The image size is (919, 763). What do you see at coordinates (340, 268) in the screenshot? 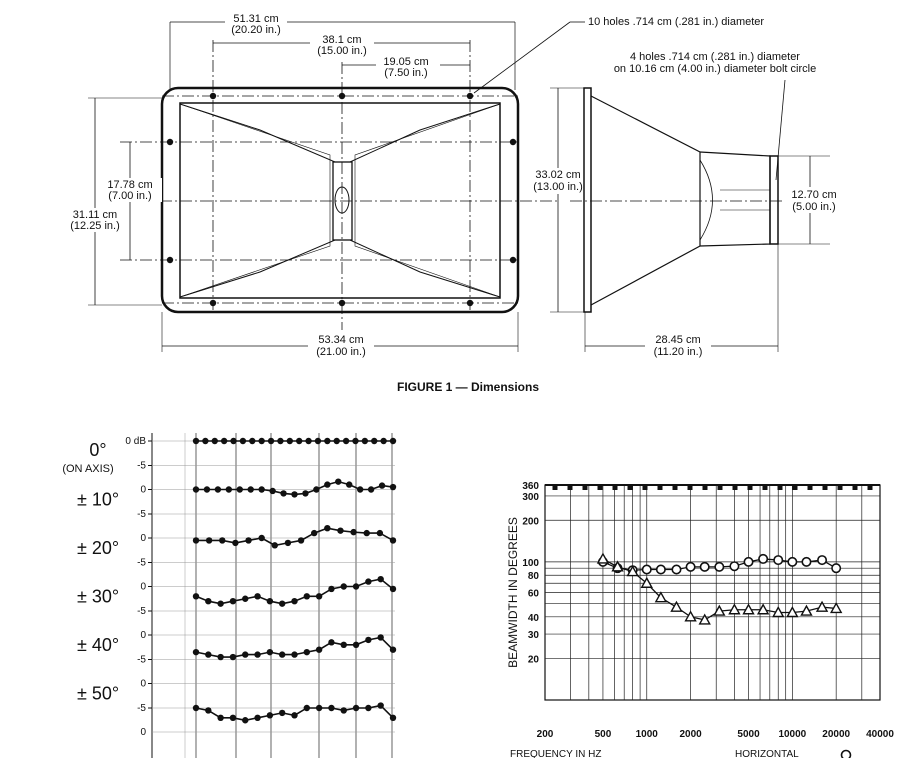
I see `horn-flare-bottom` at bounding box center [340, 268].